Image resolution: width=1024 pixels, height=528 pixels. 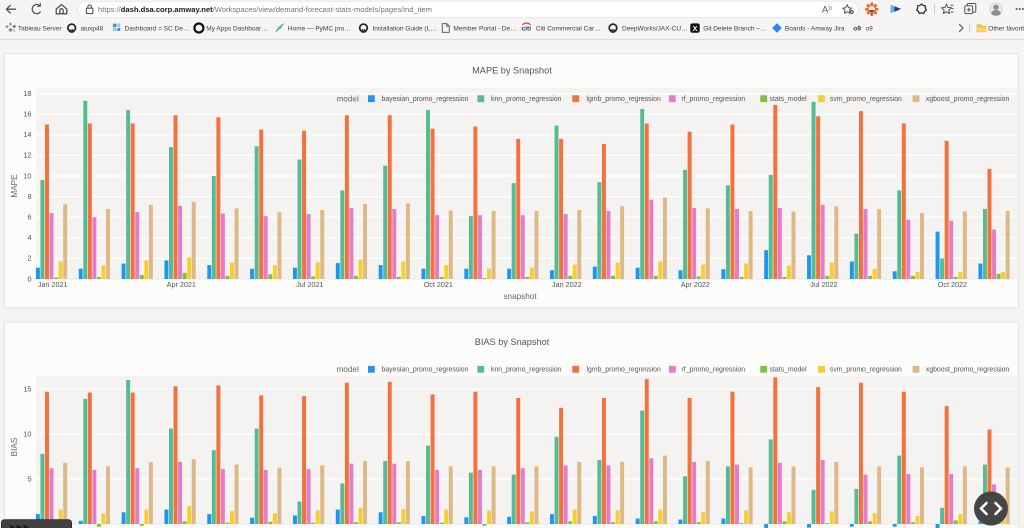 I want to click on svg-text: A)), so click(x=827, y=10).